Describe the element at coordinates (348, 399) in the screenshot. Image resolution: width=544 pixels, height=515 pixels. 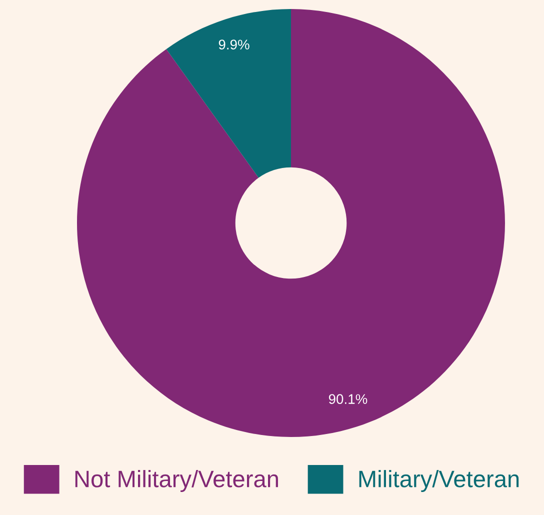
I see `data-label: 90.1%` at that location.